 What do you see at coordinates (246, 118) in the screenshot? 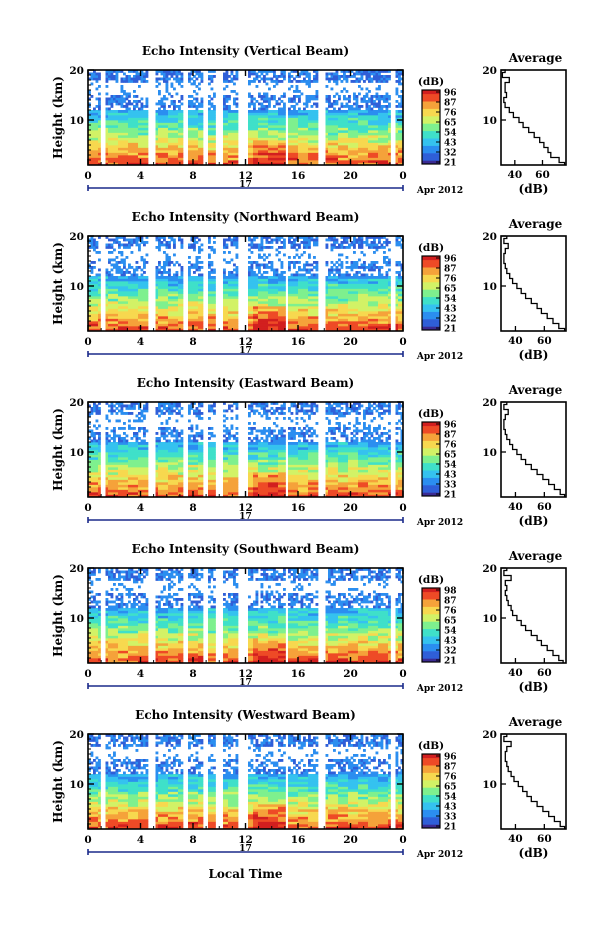
I see `heatmap-vertical` at bounding box center [246, 118].